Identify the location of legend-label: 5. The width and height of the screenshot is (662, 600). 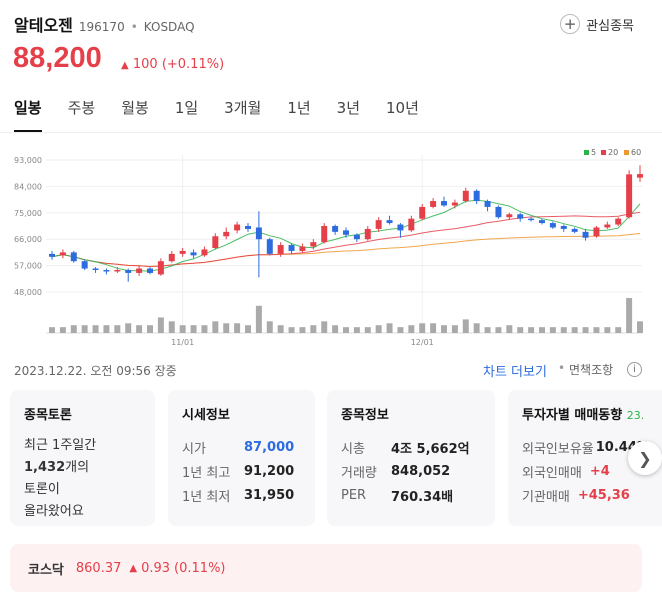
(593, 152).